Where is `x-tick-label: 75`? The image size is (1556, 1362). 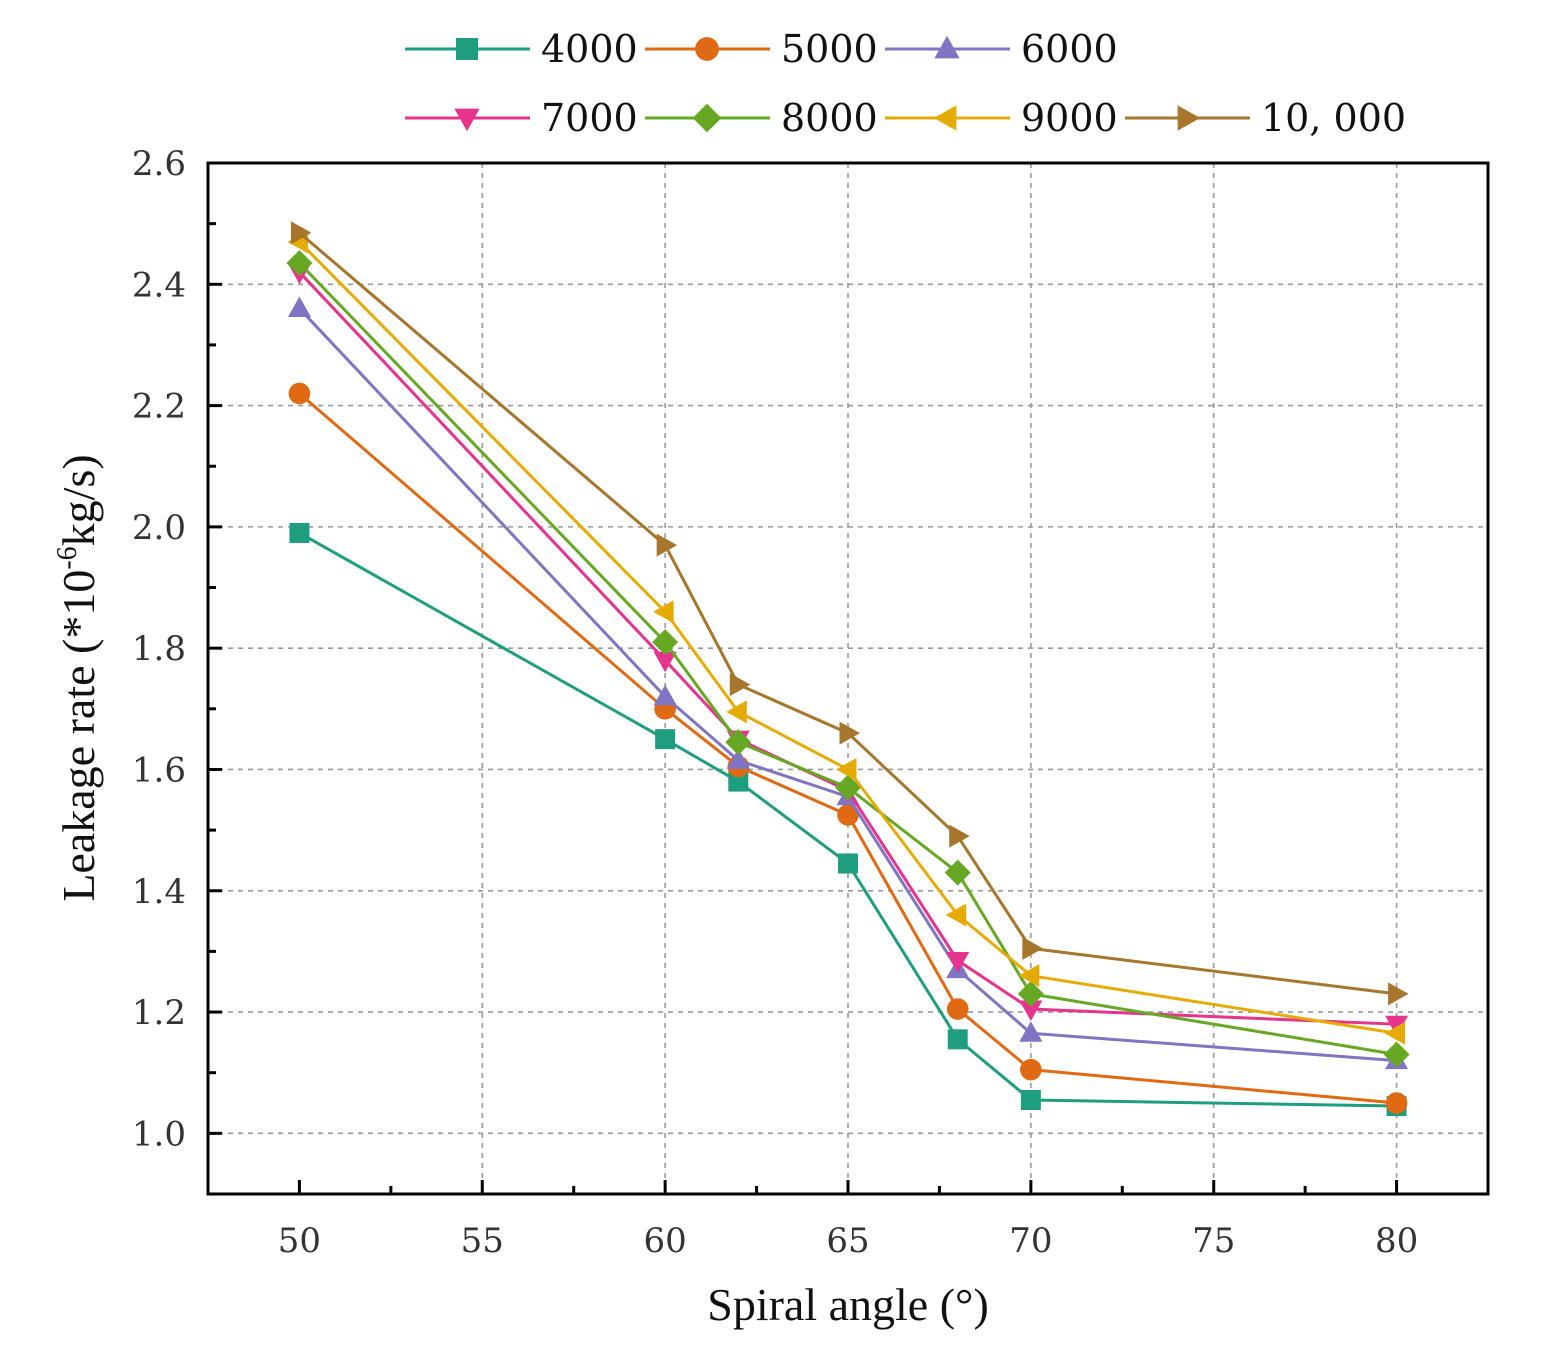 x-tick-label: 75 is located at coordinates (1213, 1241).